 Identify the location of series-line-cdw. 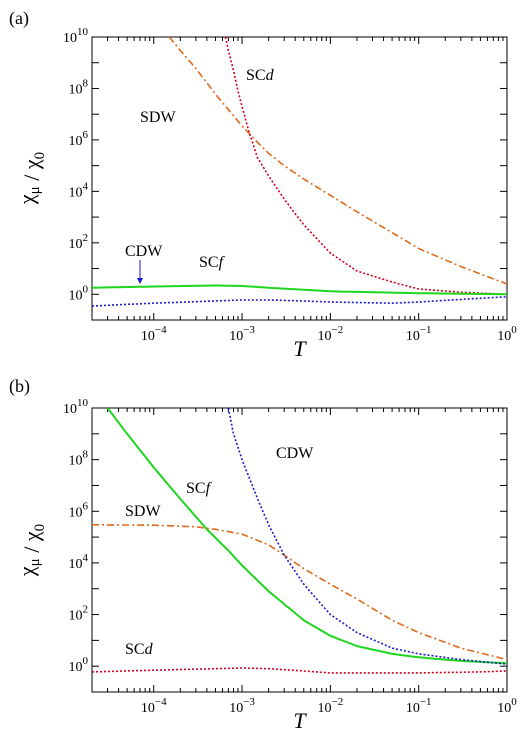
(299, 301).